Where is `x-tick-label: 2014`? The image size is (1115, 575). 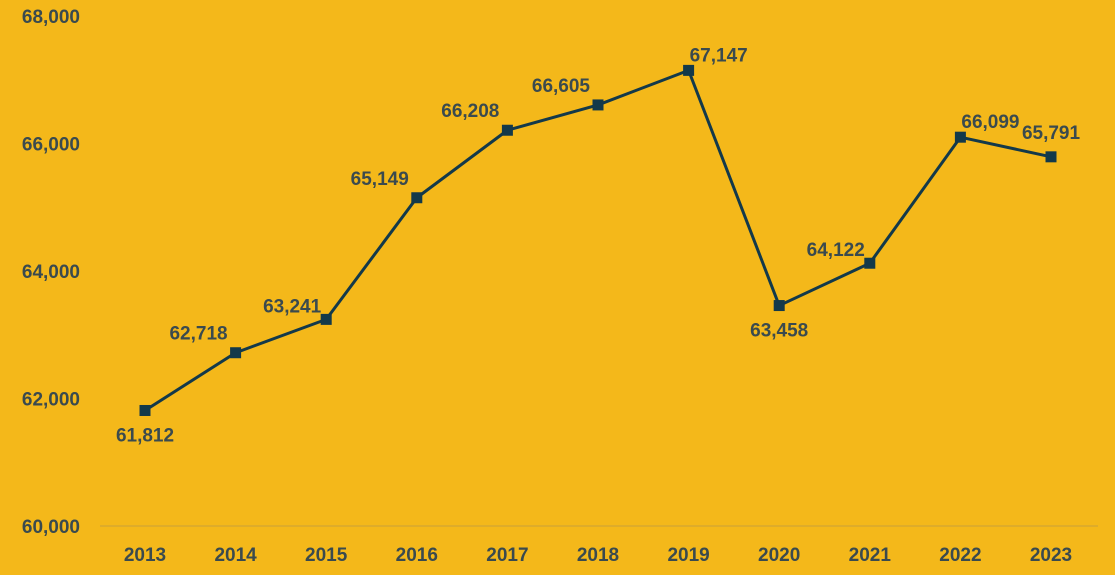
x-tick-label: 2014 is located at coordinates (235, 555).